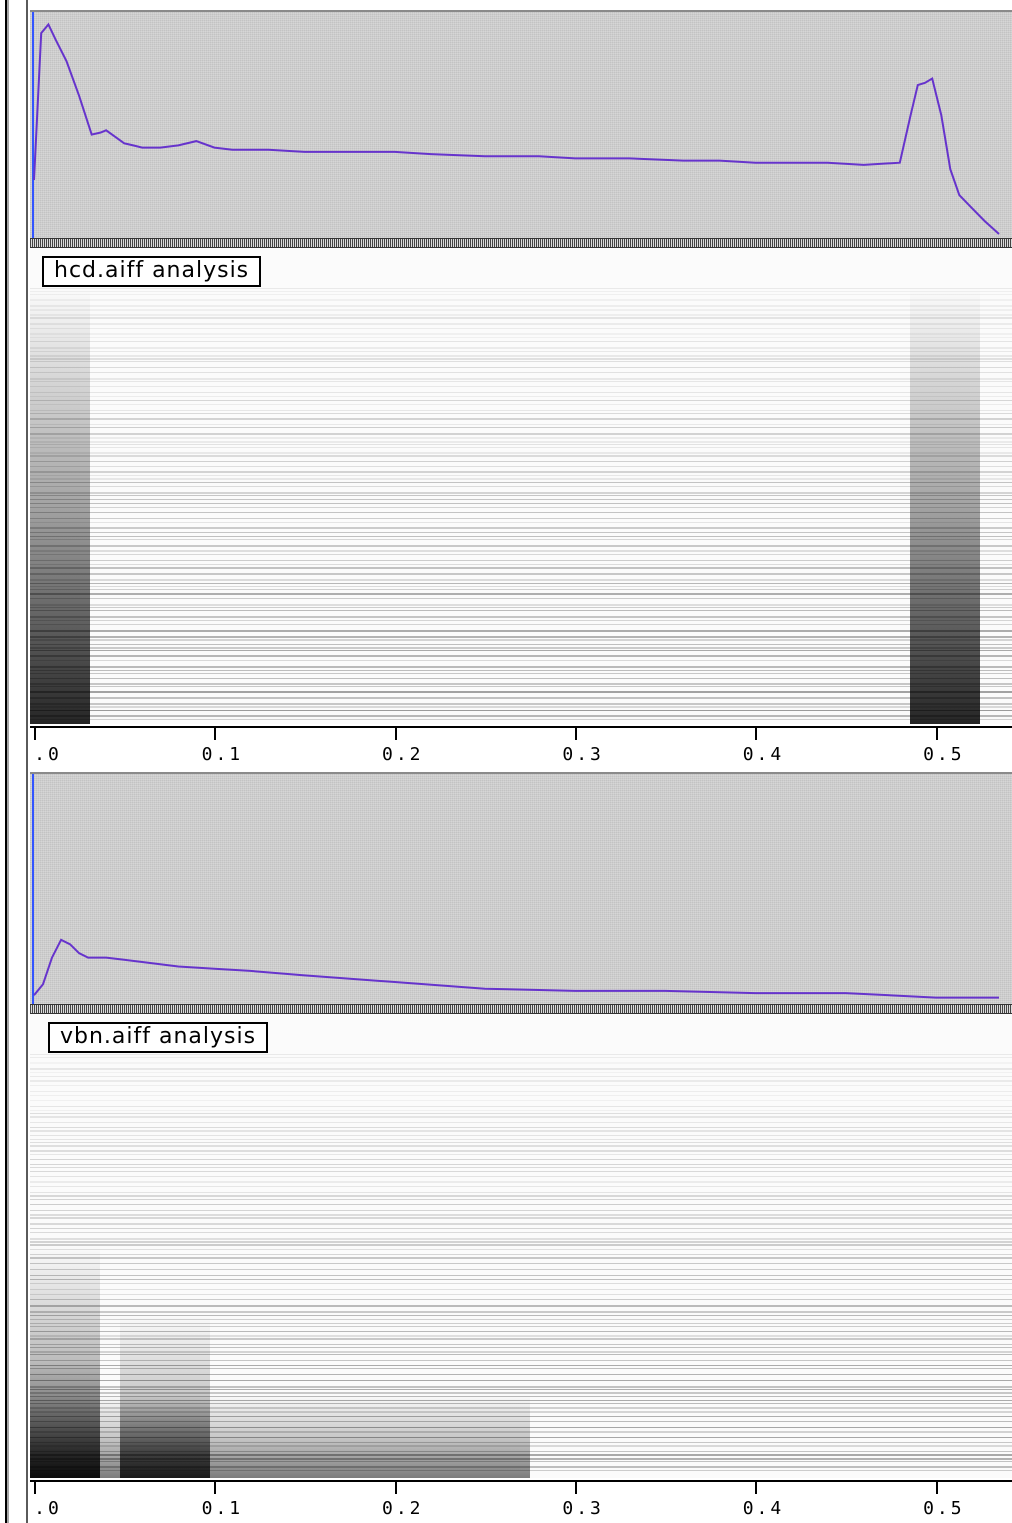 Image resolution: width=1012 pixels, height=1523 pixels. I want to click on analysis-title: vbn.aiff analysis, so click(158, 1037).